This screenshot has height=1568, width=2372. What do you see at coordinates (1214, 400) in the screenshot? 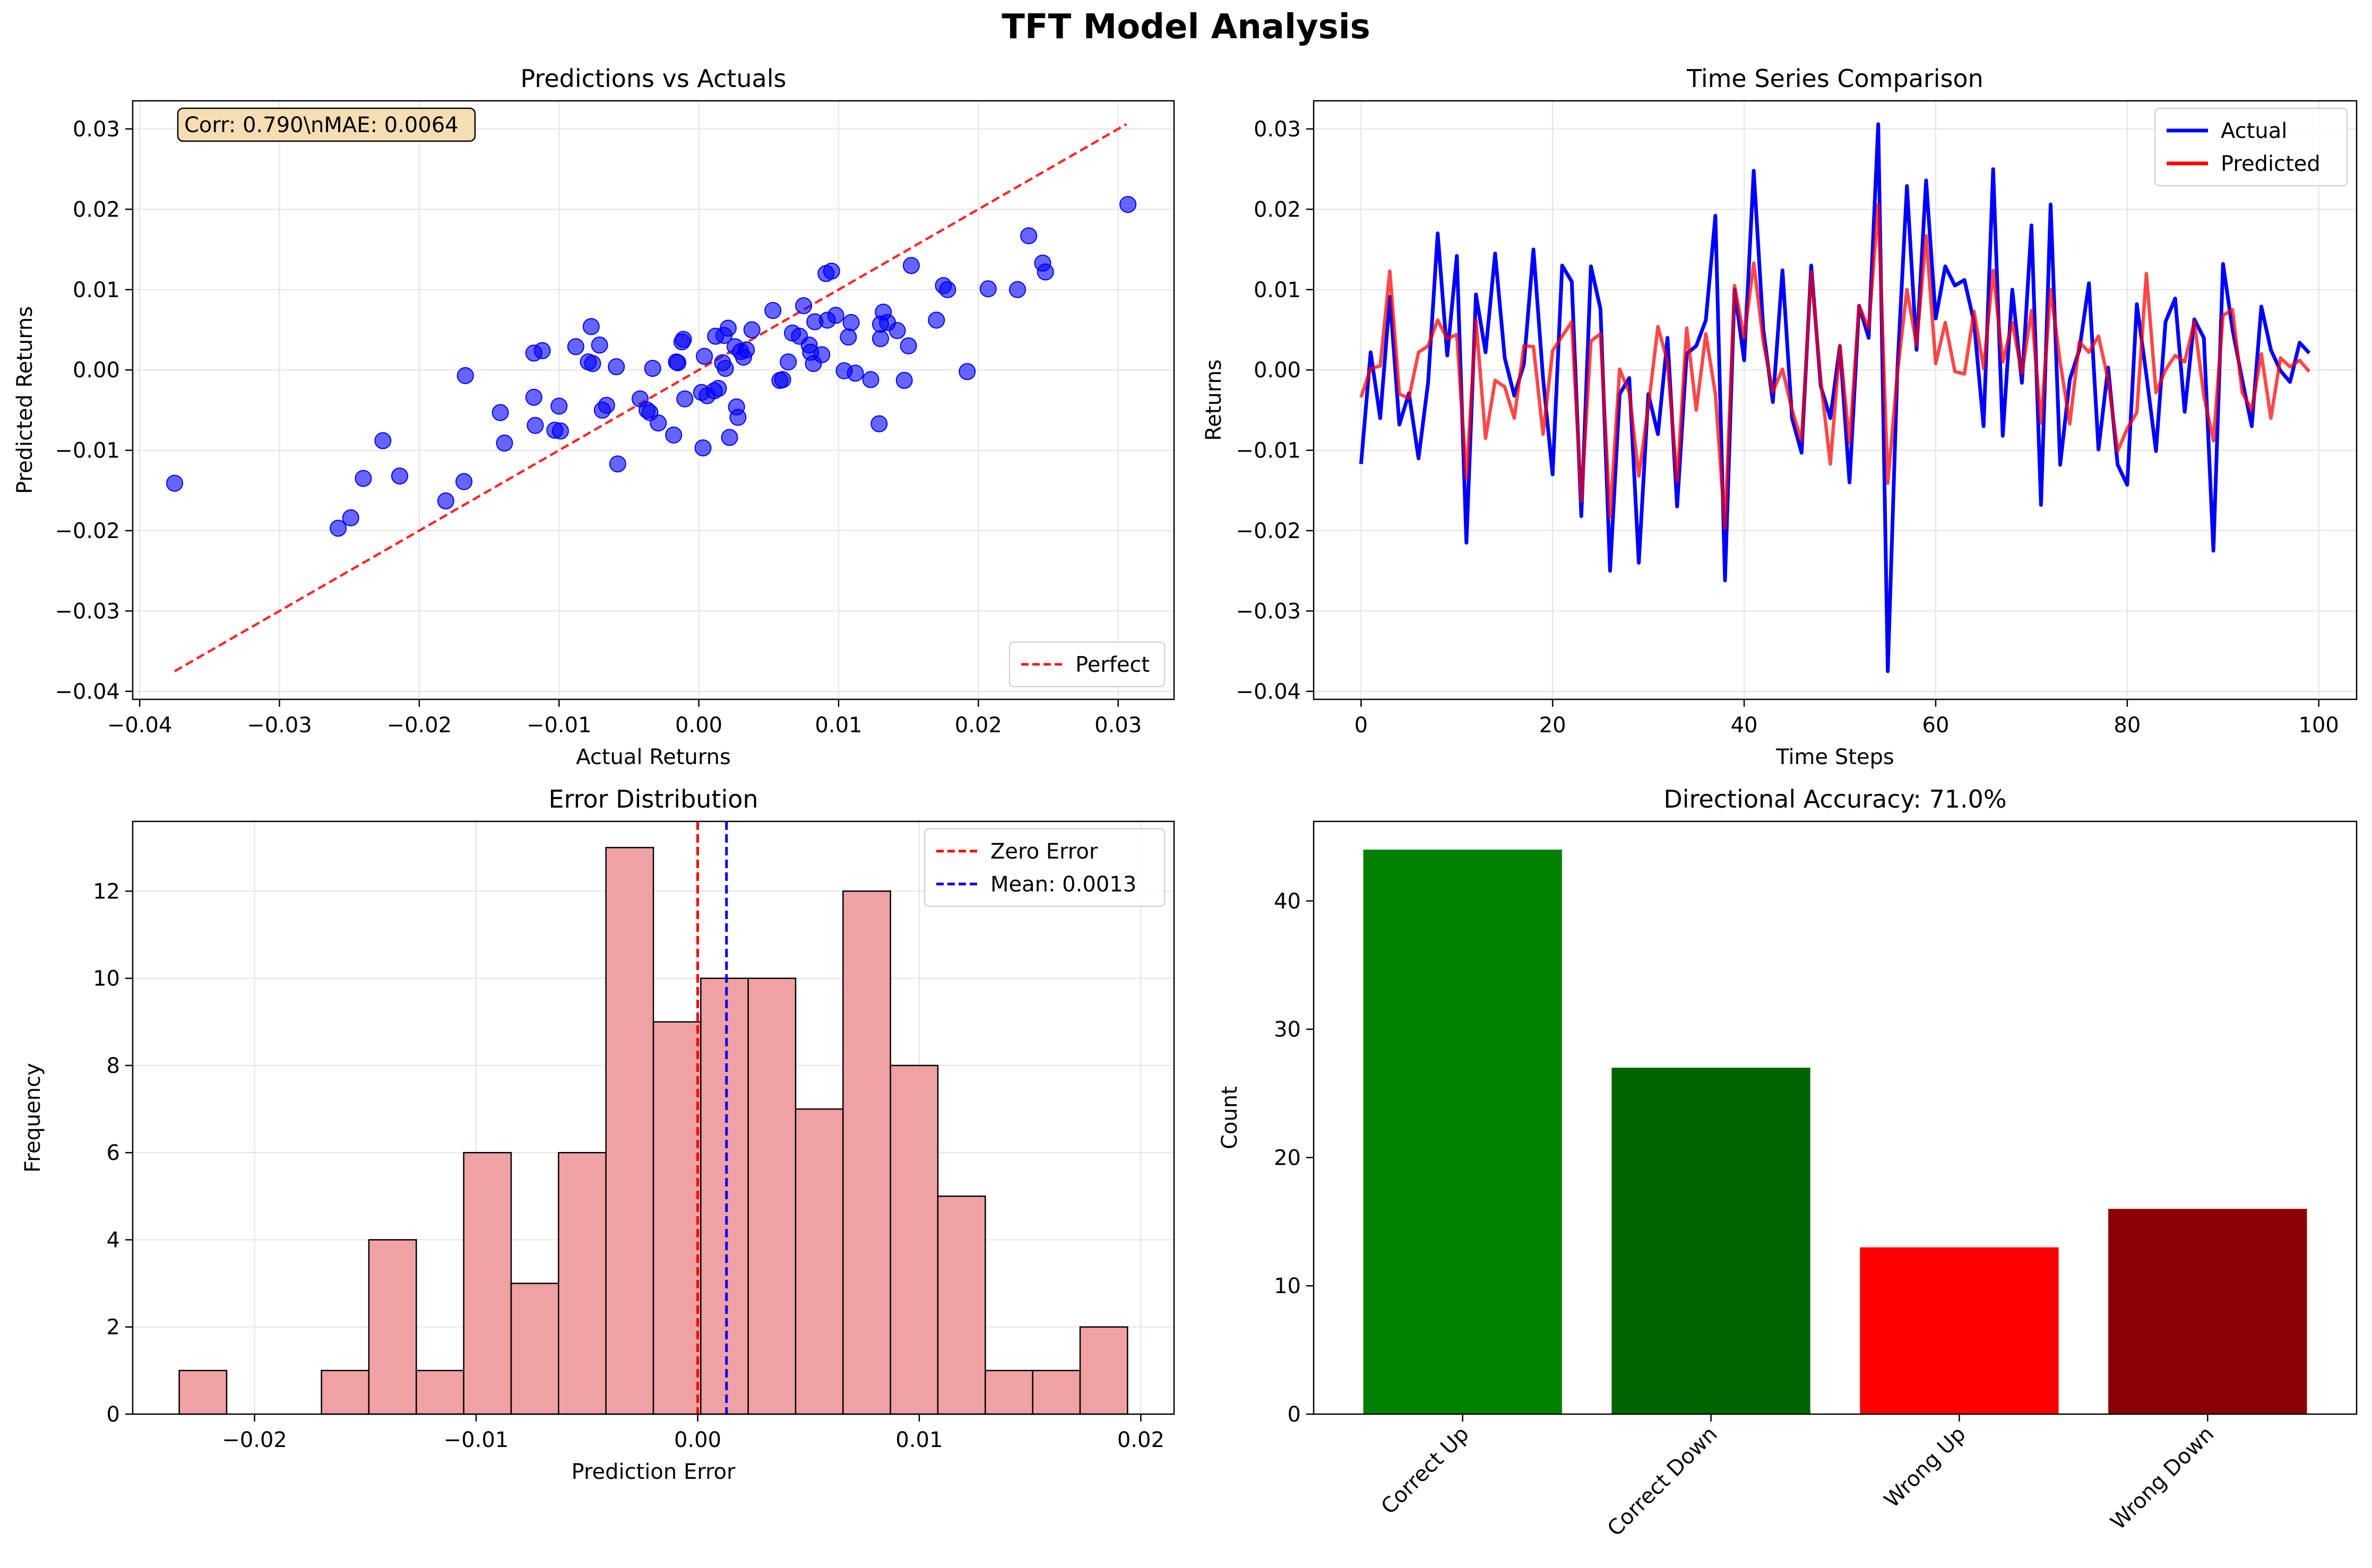
I see `timeseries-ylabel: Returns` at bounding box center [1214, 400].